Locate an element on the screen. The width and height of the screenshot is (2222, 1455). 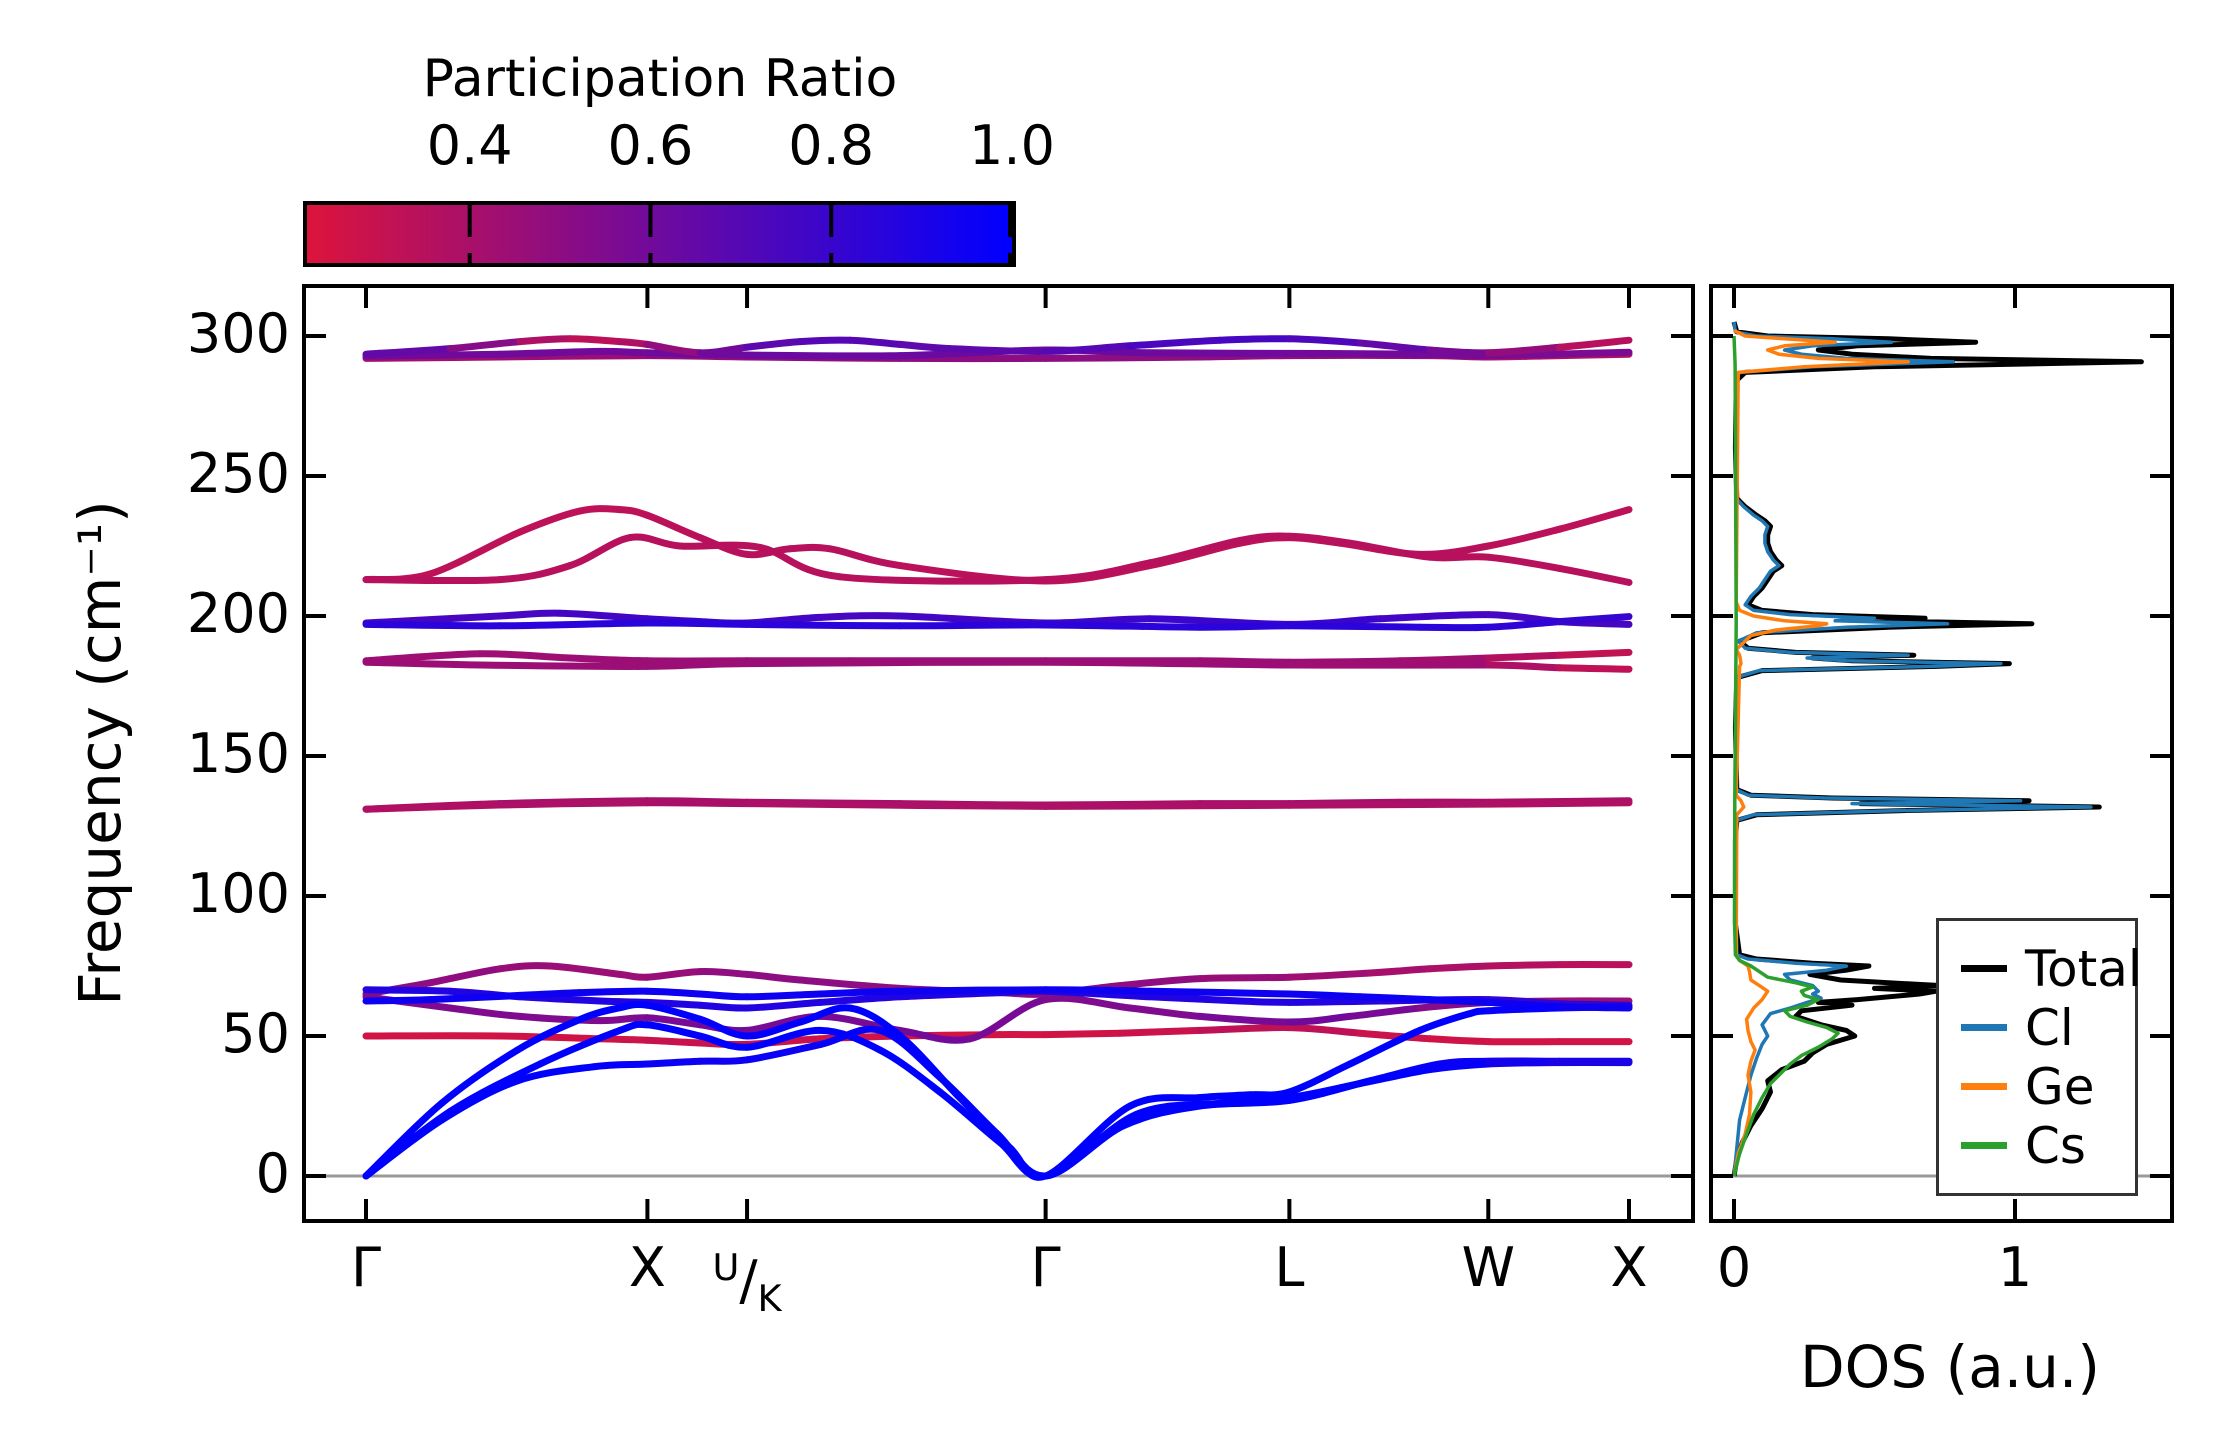
frequency-tick-label: 150 is located at coordinates (238, 753).